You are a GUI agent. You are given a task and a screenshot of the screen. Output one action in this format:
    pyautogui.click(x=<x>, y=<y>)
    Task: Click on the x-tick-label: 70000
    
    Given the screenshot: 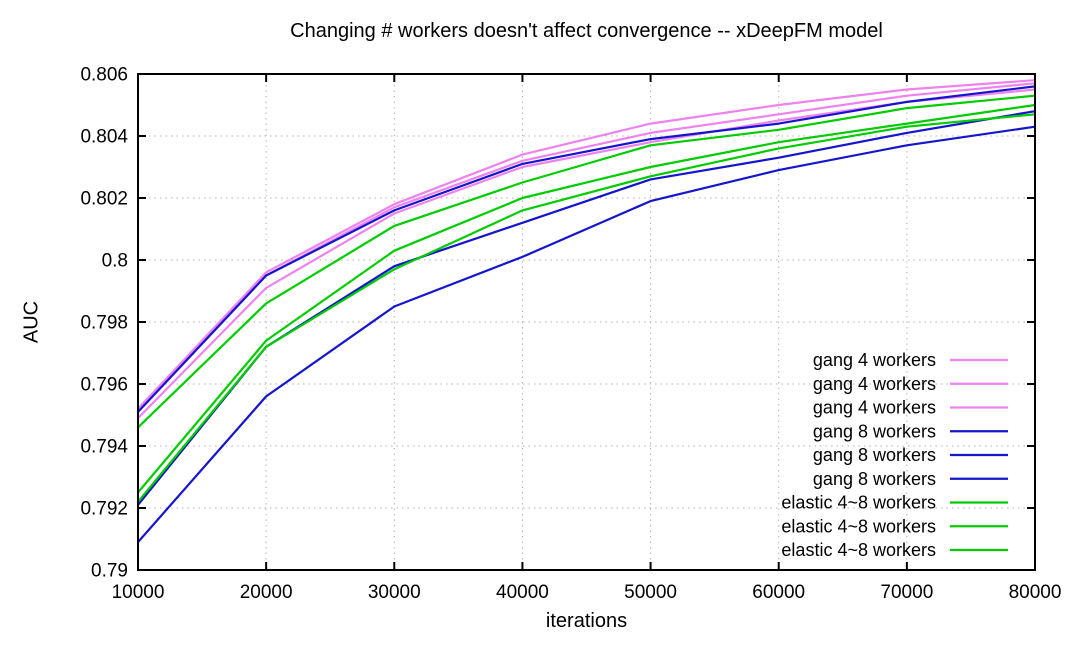 What is the action you would take?
    pyautogui.click(x=906, y=592)
    